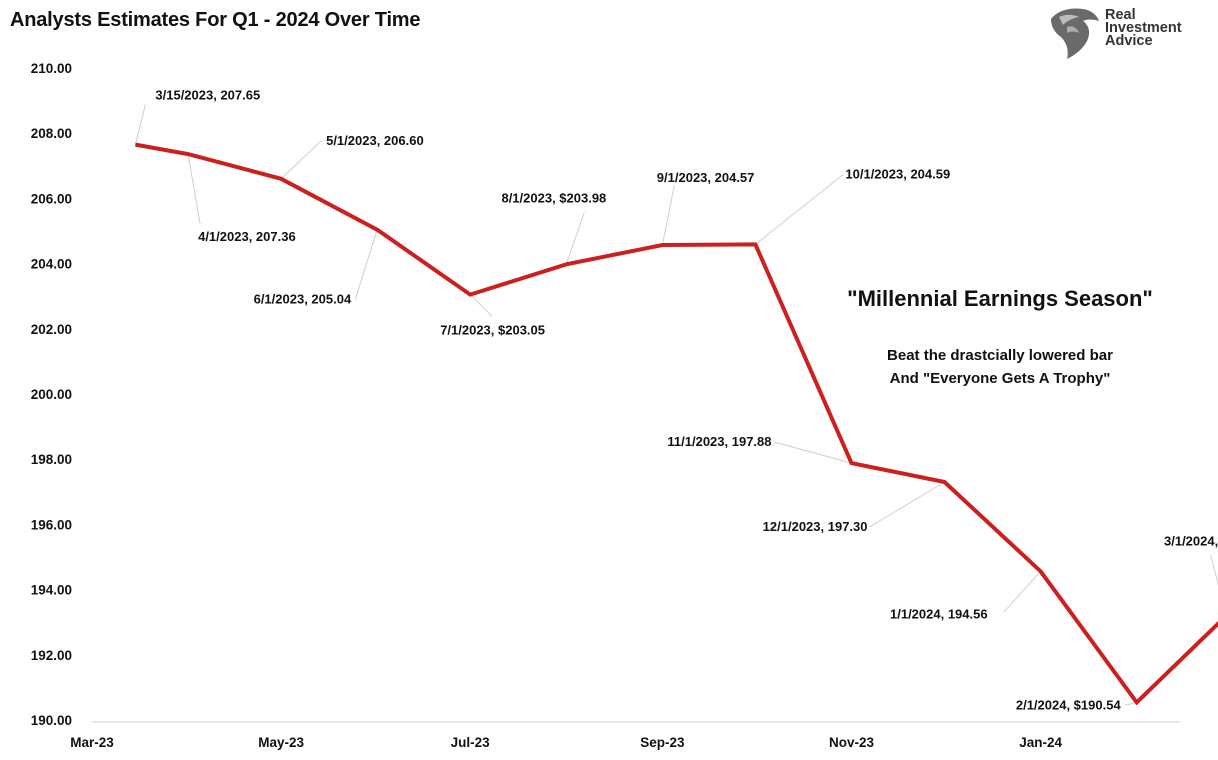  Describe the element at coordinates (1120, 15) in the screenshot. I see `logo-line-1: Real` at that location.